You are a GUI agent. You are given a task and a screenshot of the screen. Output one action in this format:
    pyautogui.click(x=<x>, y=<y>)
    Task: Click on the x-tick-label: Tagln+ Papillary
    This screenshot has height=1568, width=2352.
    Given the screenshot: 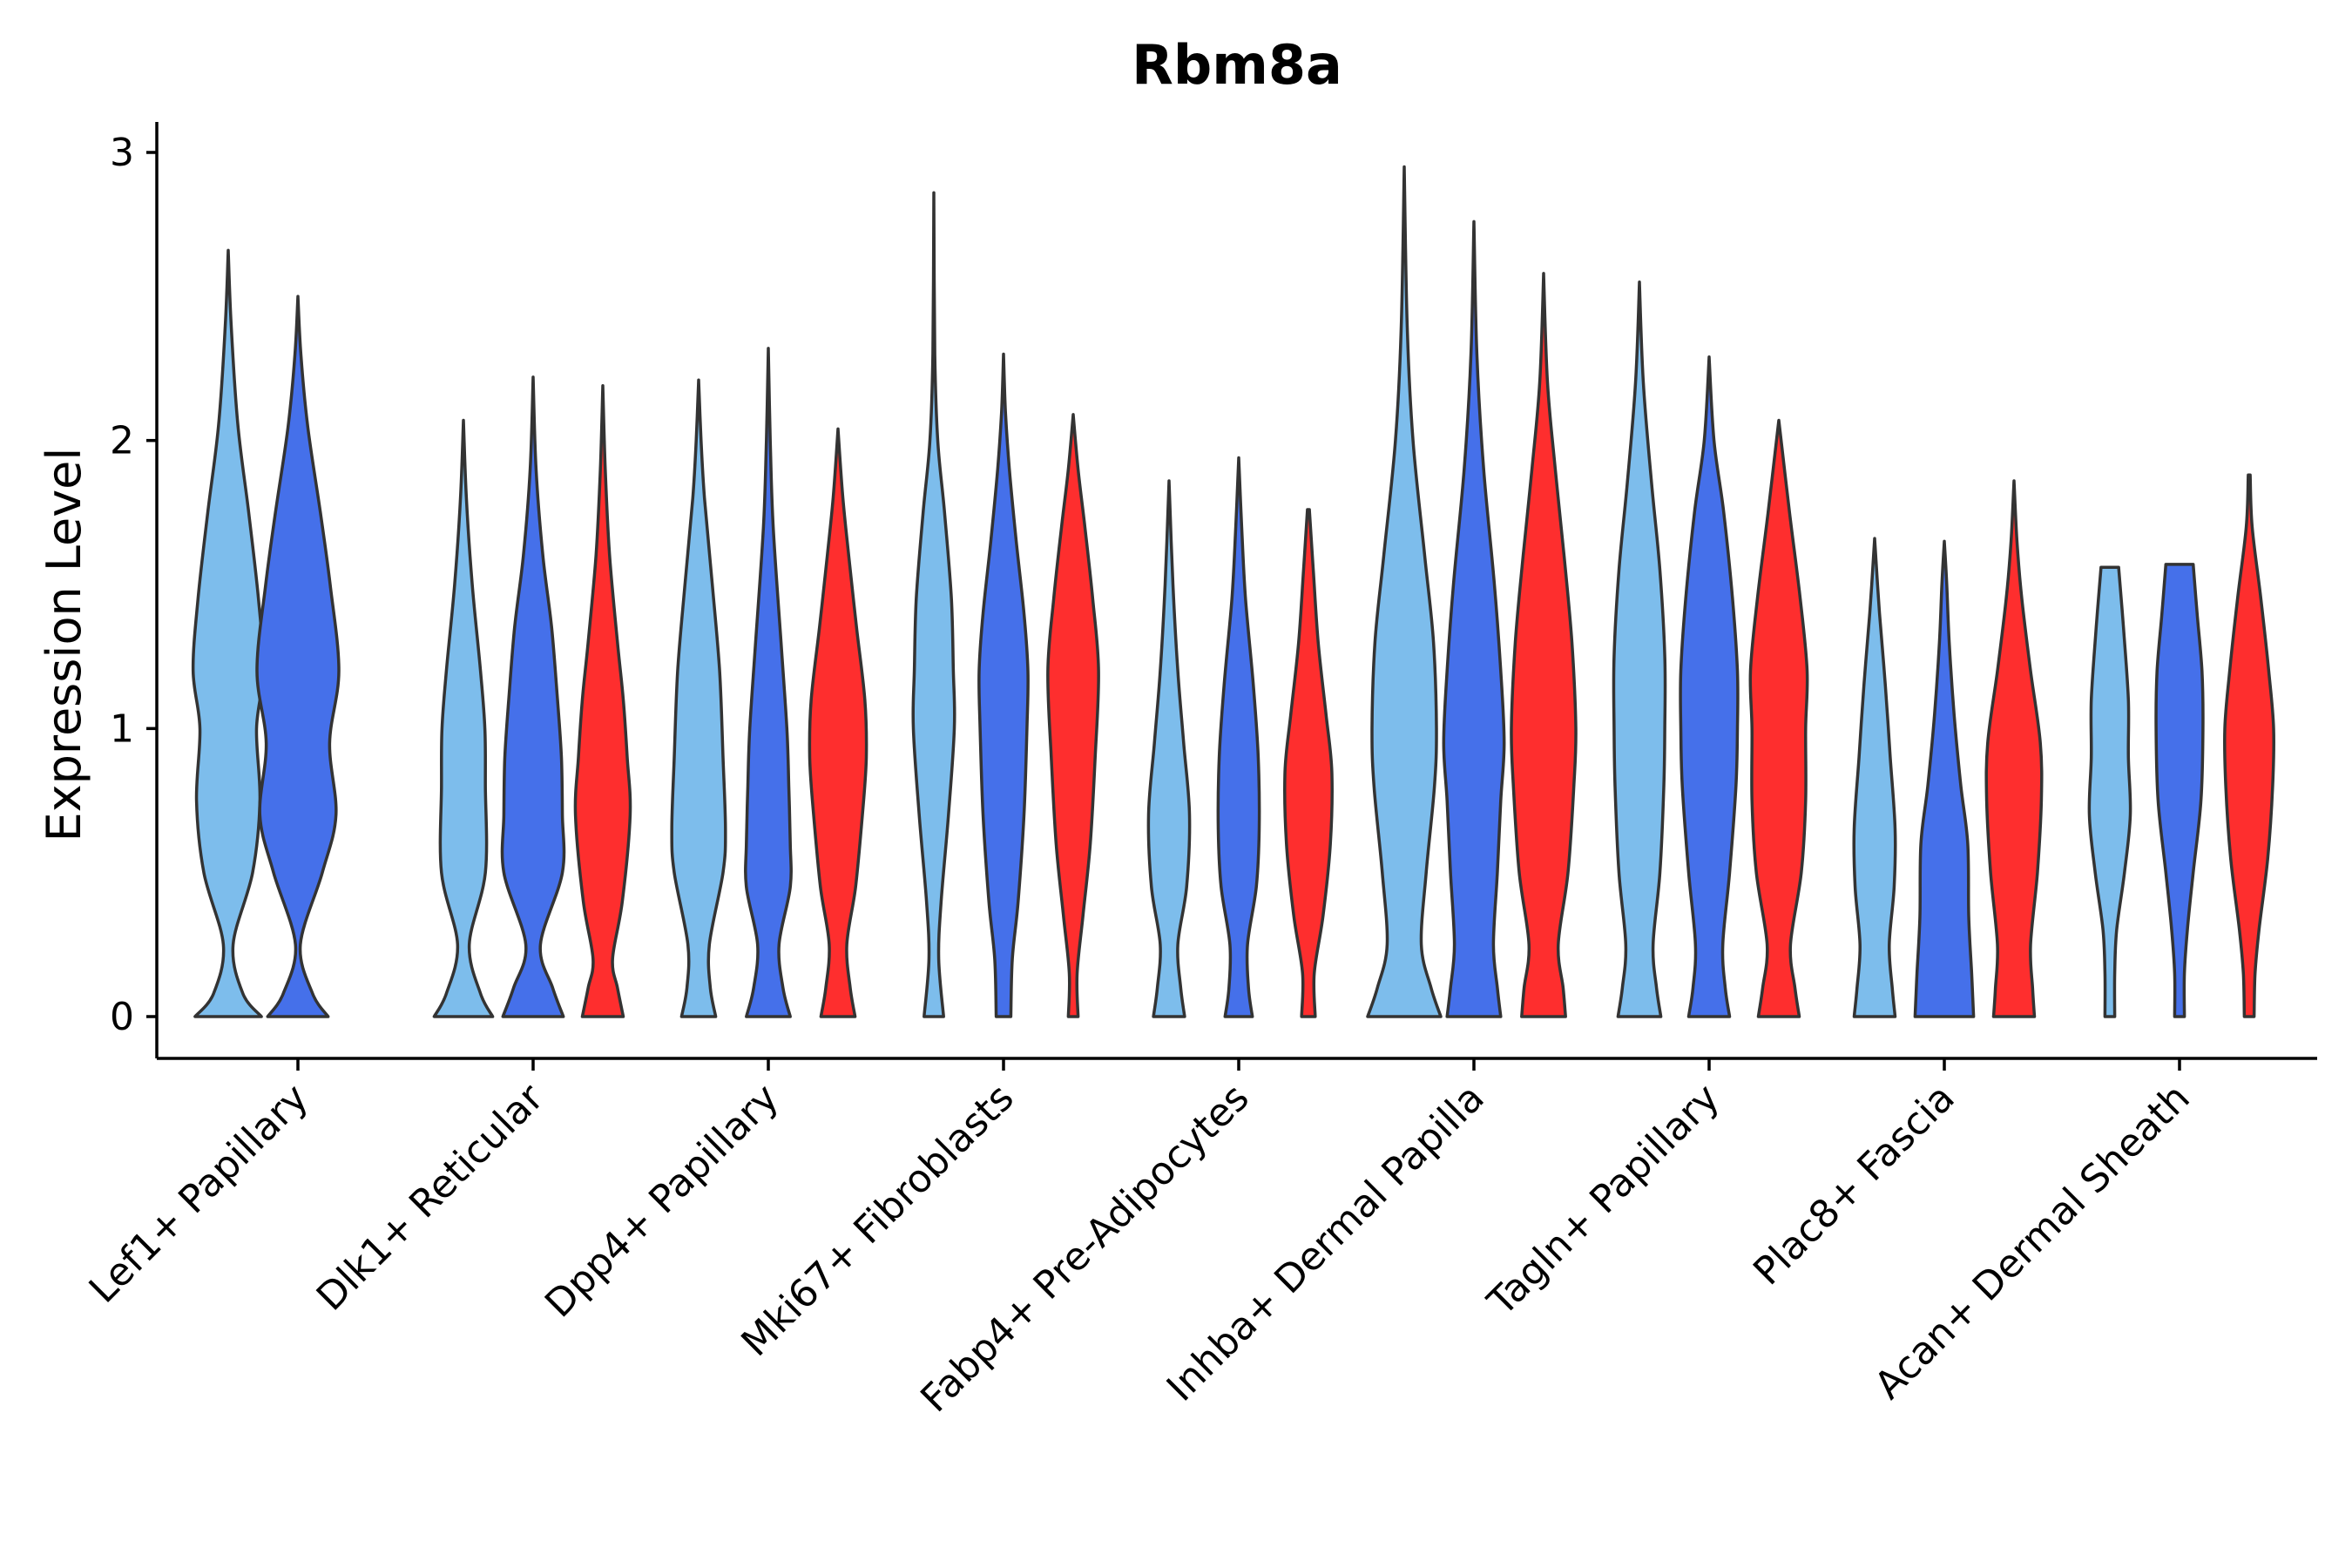 What is the action you would take?
    pyautogui.click(x=1604, y=1201)
    